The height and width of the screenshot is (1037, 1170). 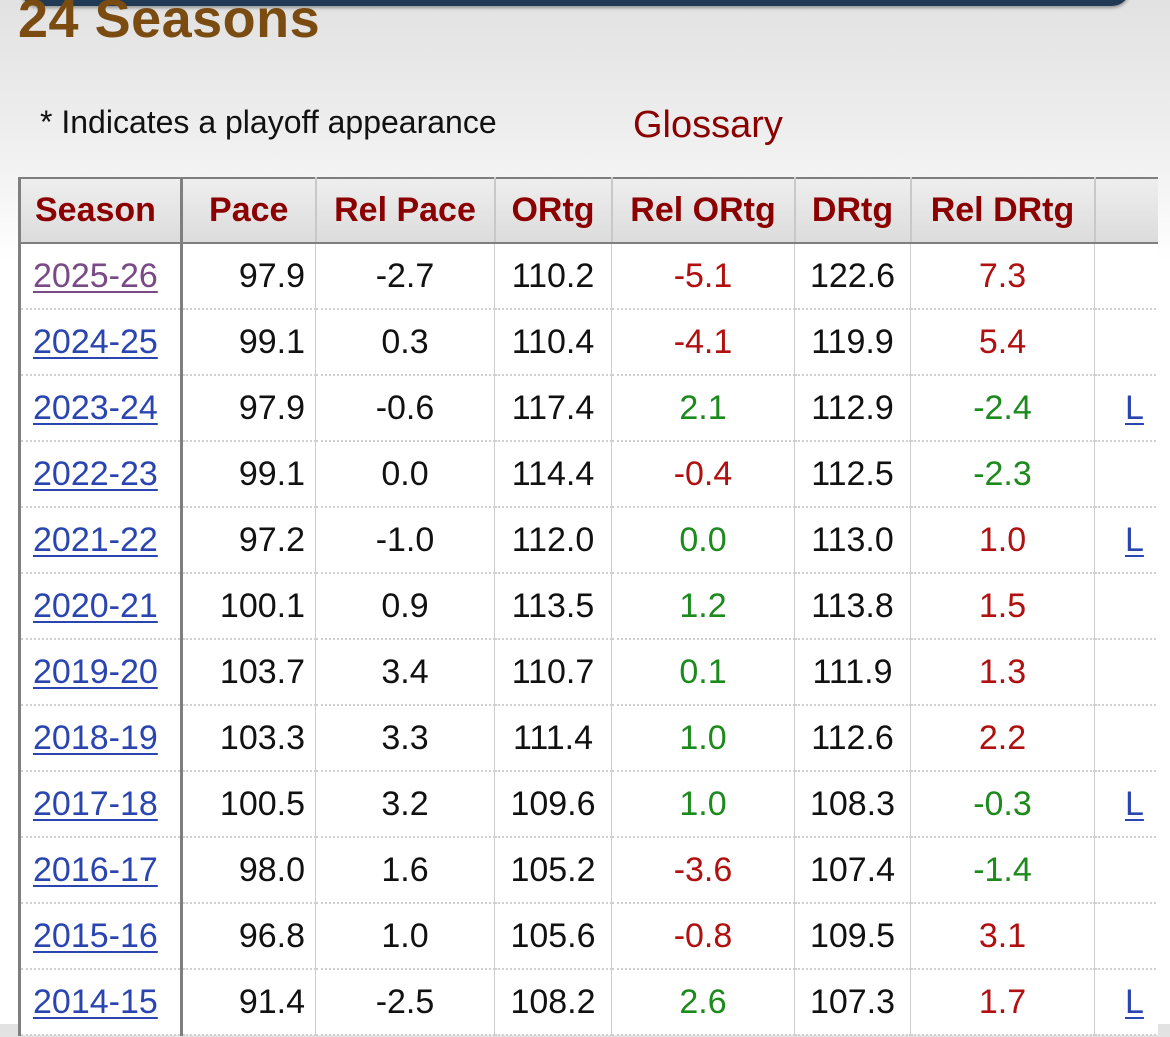 What do you see at coordinates (405, 1002) in the screenshot?
I see `rel-pace-cell: -2.5` at bounding box center [405, 1002].